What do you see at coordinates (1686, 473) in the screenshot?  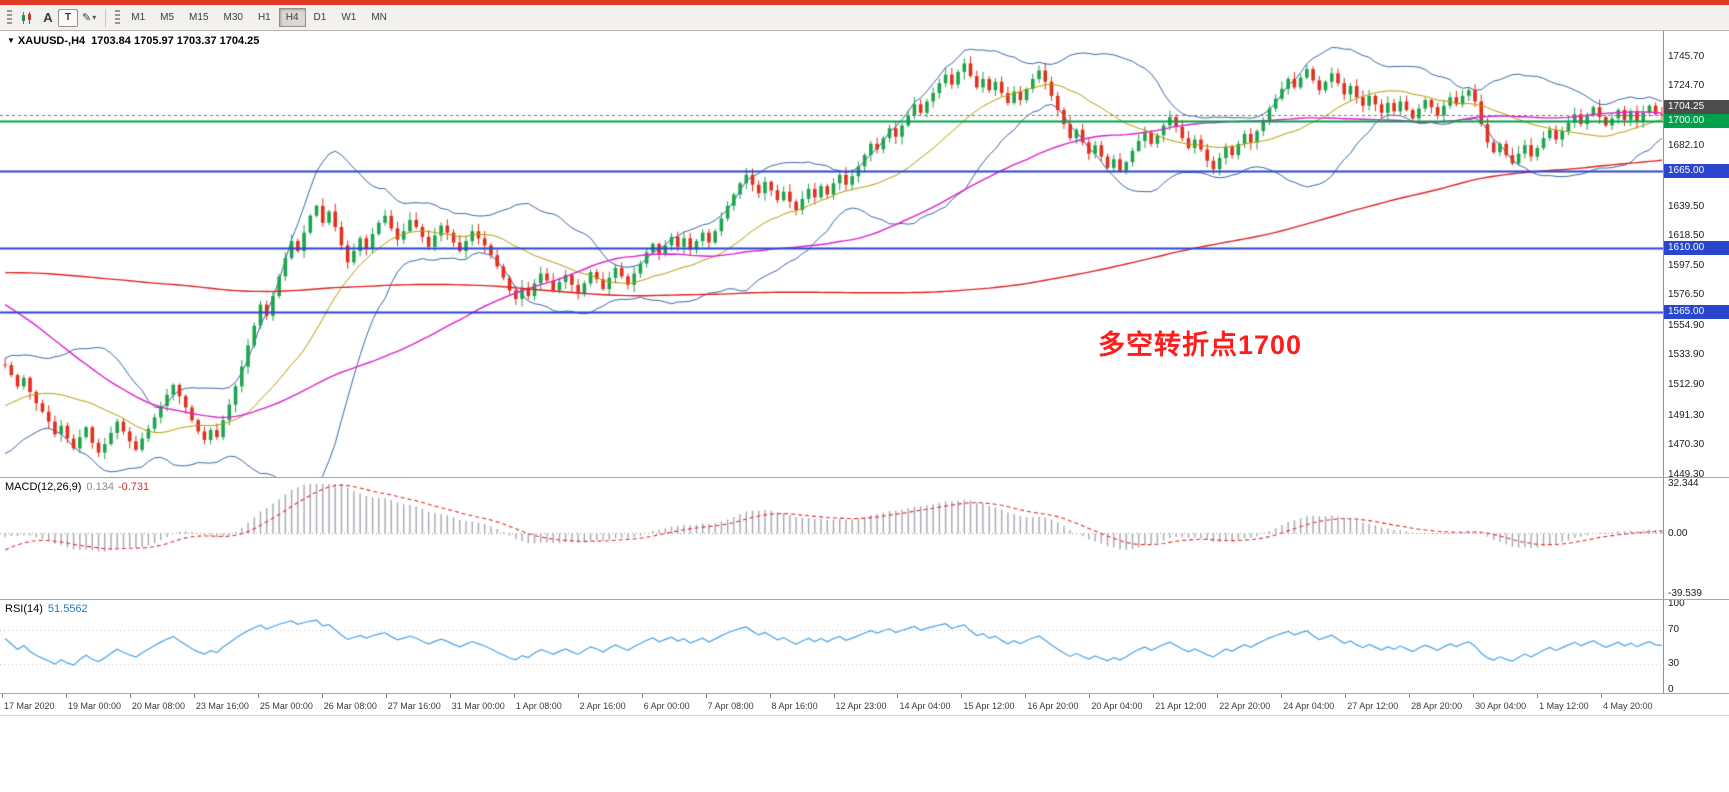 I see `price-axis-label: 1449.30` at bounding box center [1686, 473].